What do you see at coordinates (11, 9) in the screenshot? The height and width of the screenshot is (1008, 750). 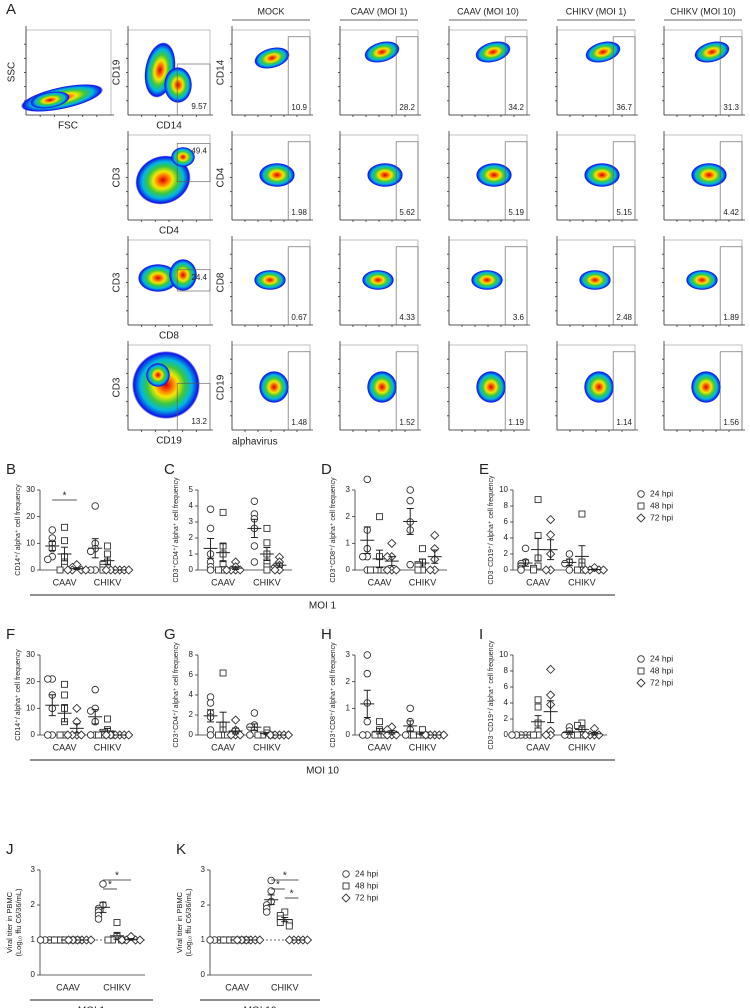 I see `panel-letter: A` at bounding box center [11, 9].